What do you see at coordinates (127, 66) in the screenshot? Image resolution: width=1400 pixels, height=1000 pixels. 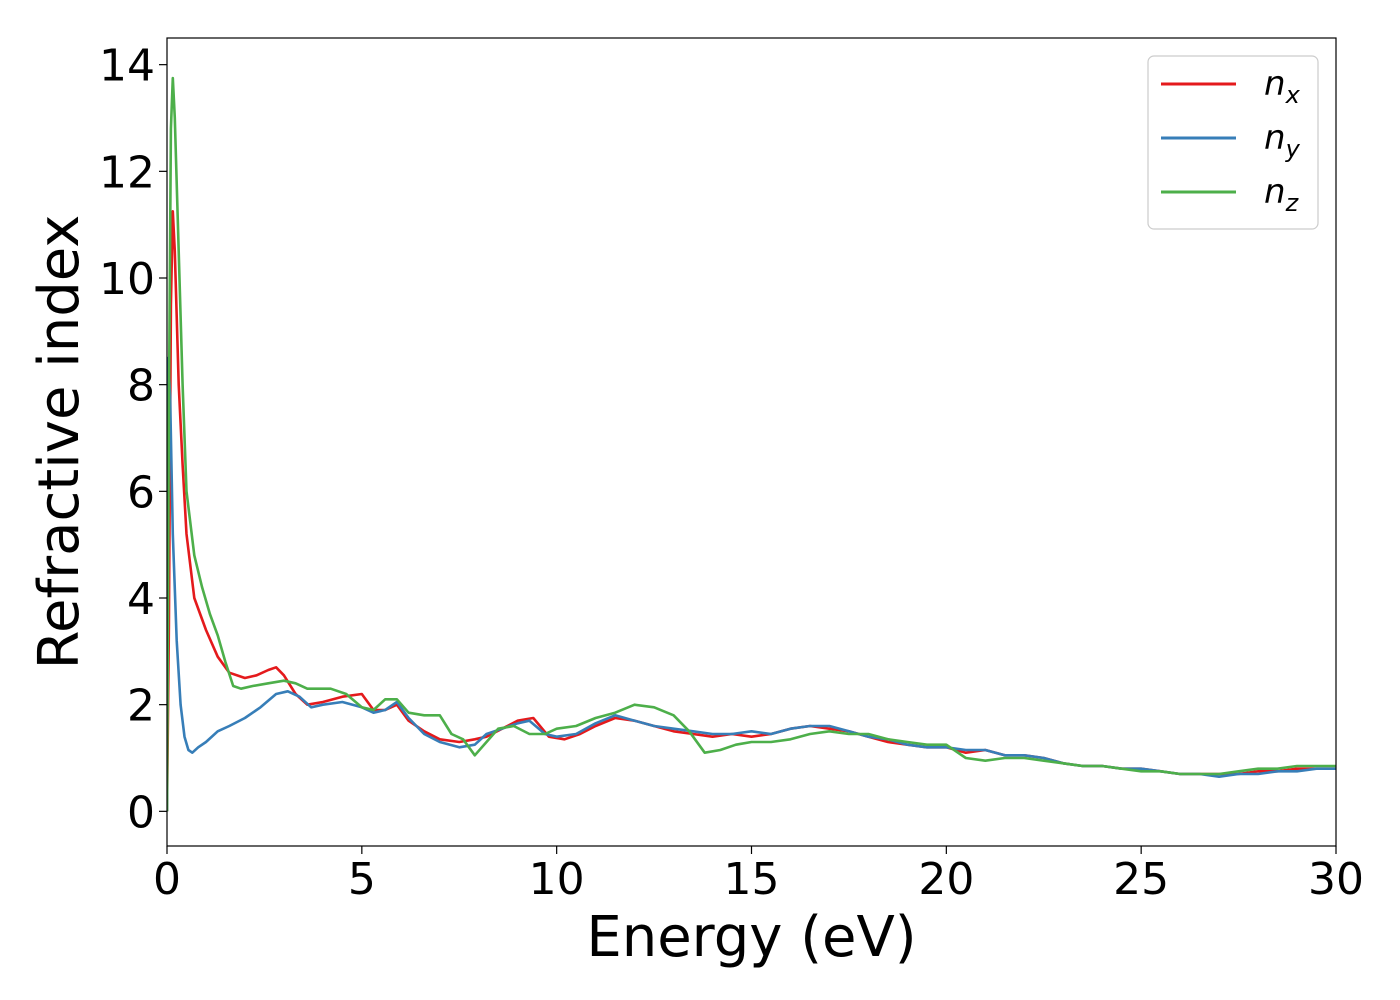 I see `y-tick-label: 14` at bounding box center [127, 66].